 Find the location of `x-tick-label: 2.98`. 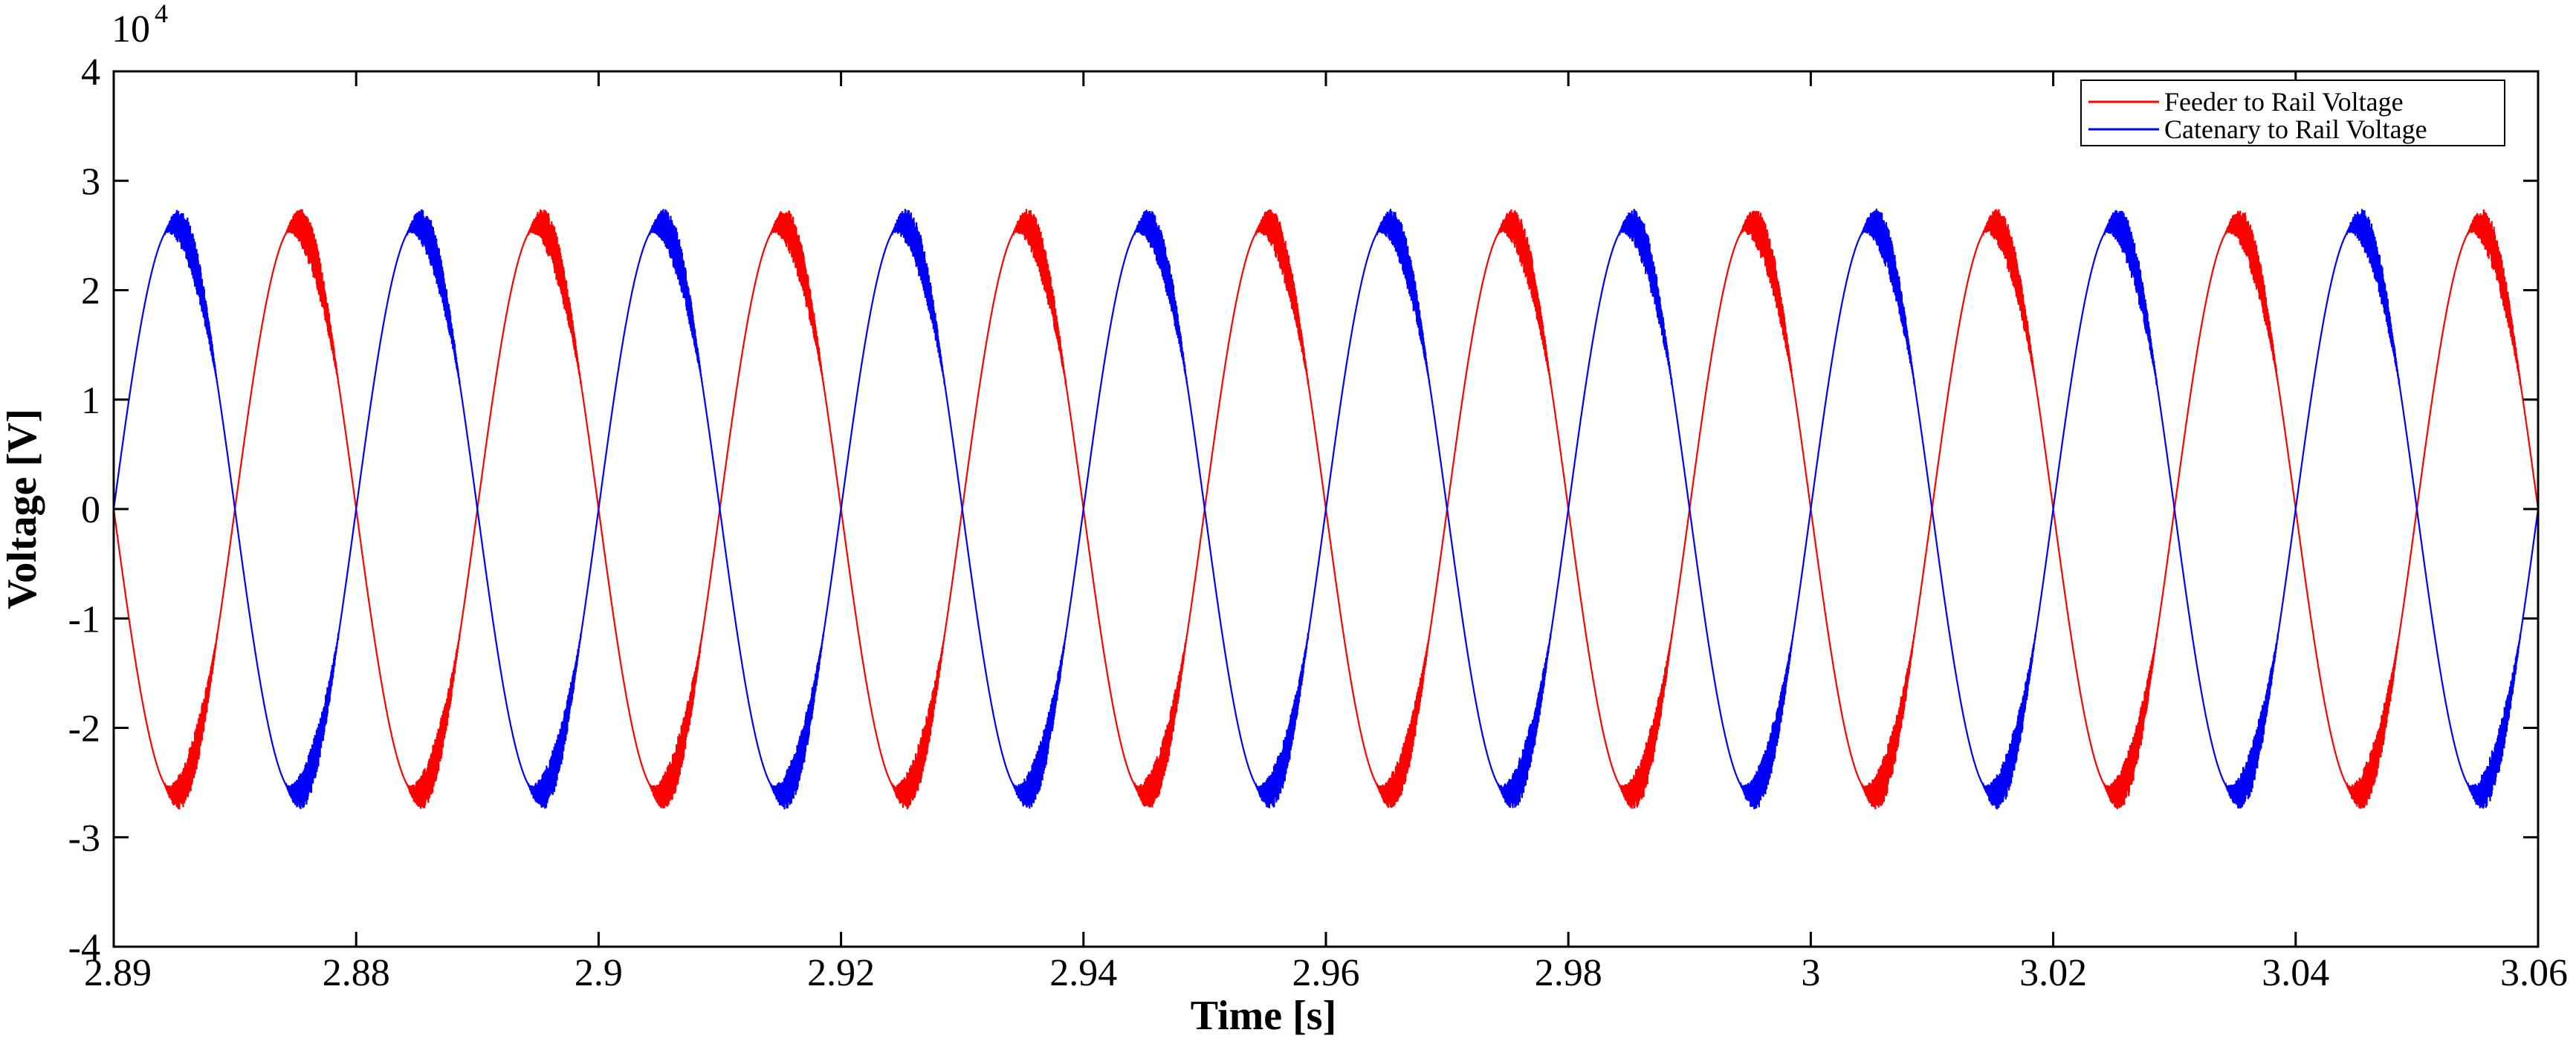

x-tick-label: 2.98 is located at coordinates (1569, 973).